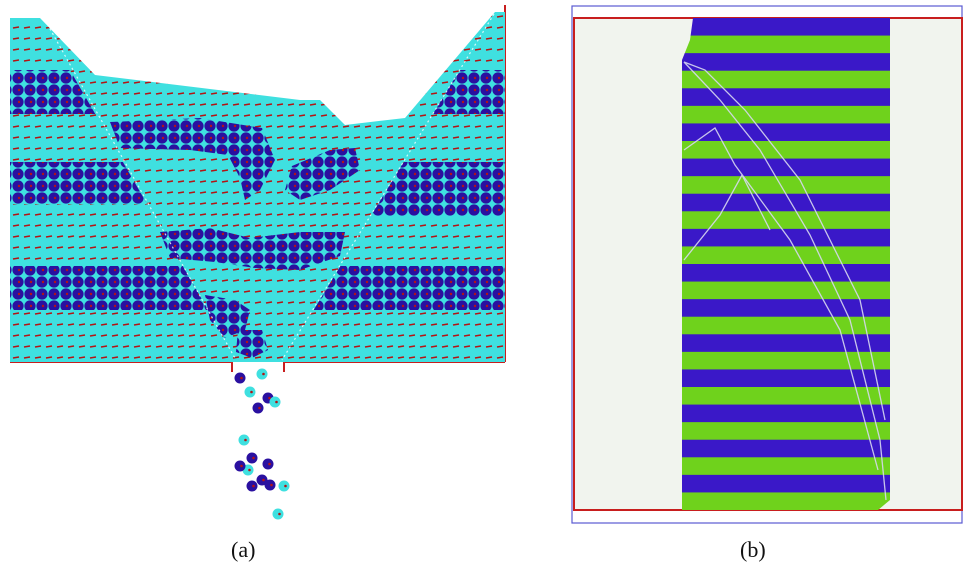 The height and width of the screenshot is (567, 963). Describe the element at coordinates (262, 444) in the screenshot. I see `falling-particles` at that location.